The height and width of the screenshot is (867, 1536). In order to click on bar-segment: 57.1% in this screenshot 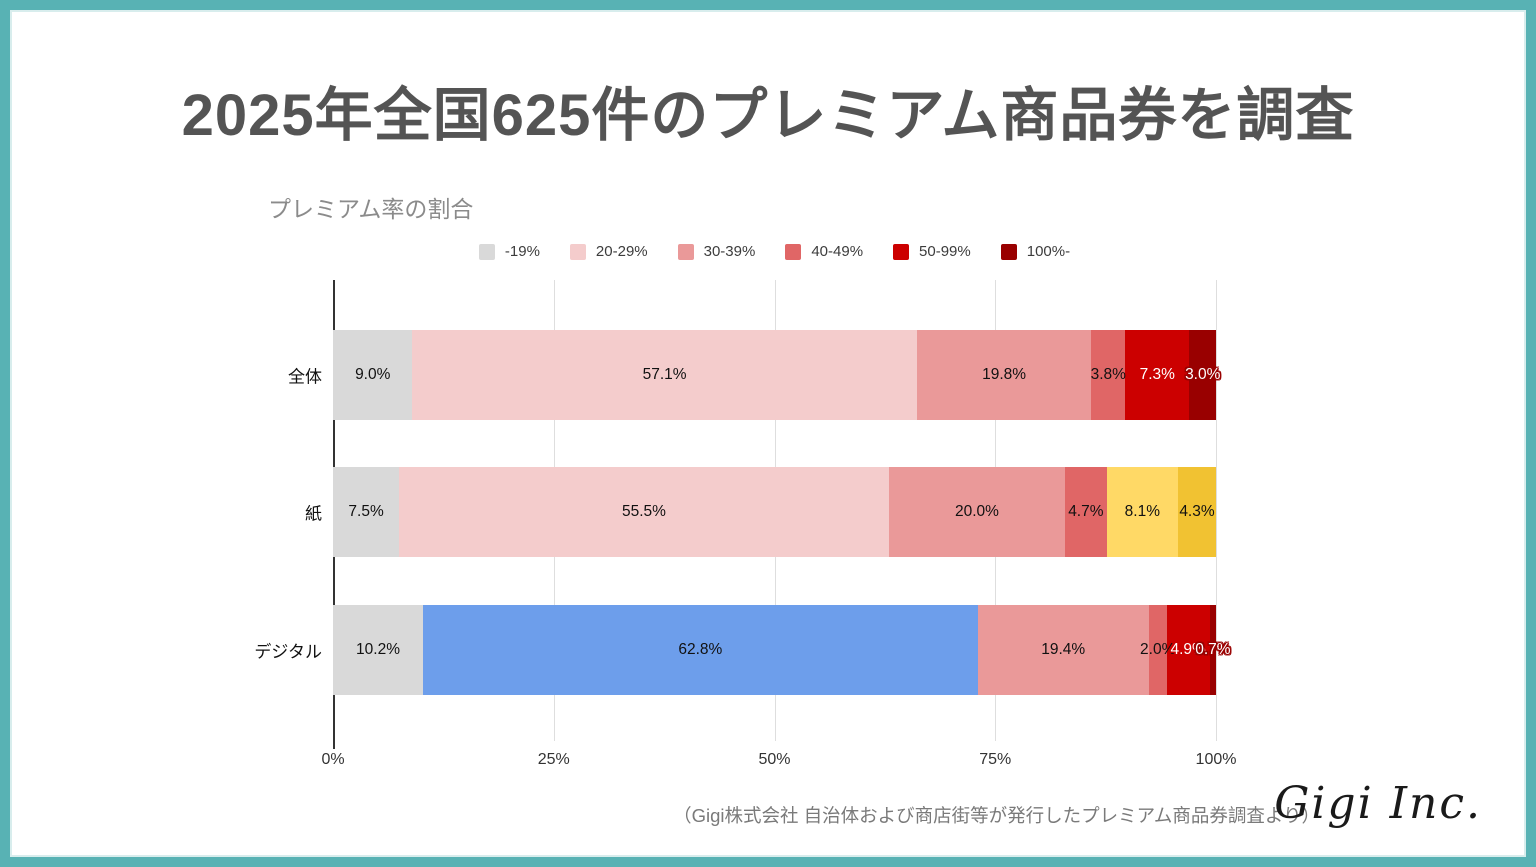, I will do `click(664, 375)`.